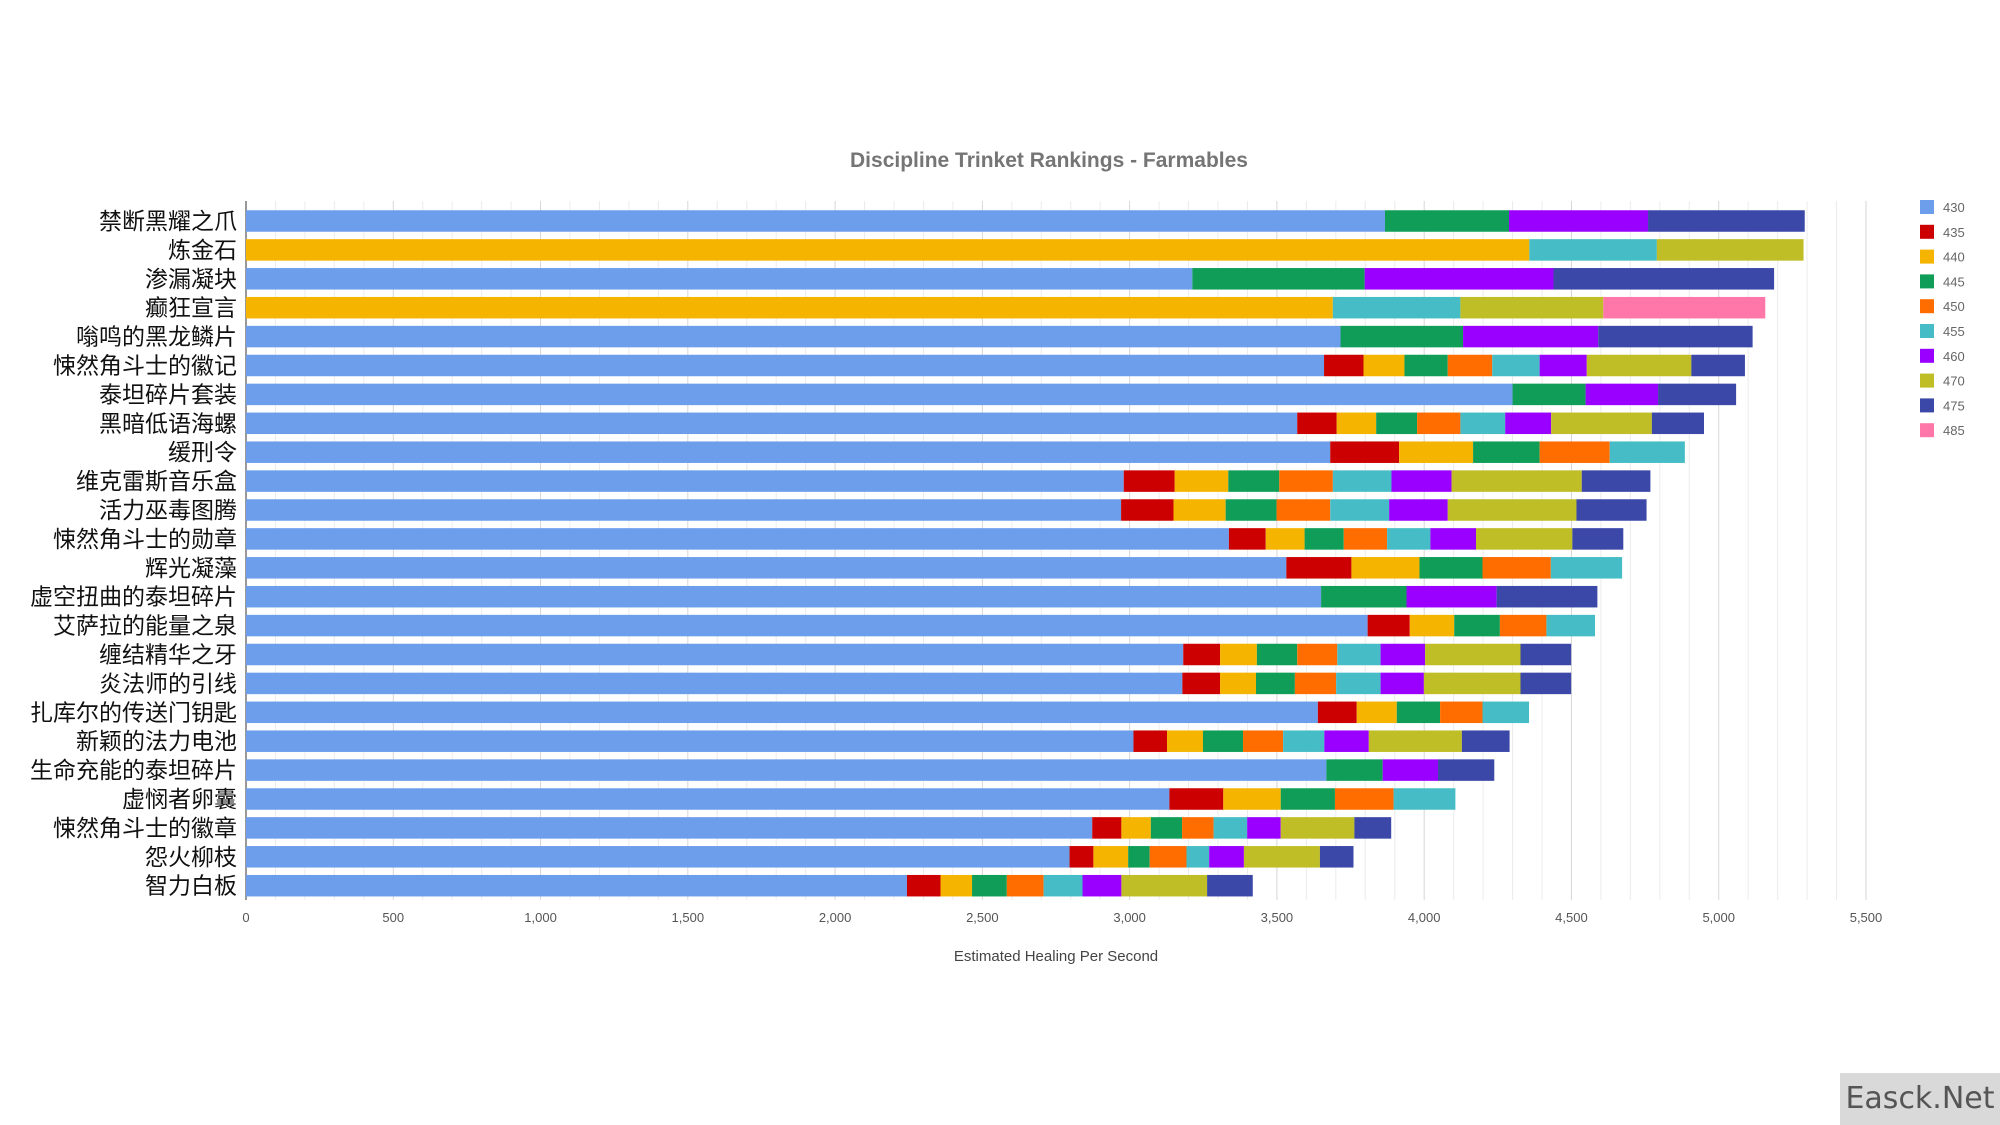  I want to click on chart-title: Discipline Trinket Rankings - Farmables, so click(1049, 160).